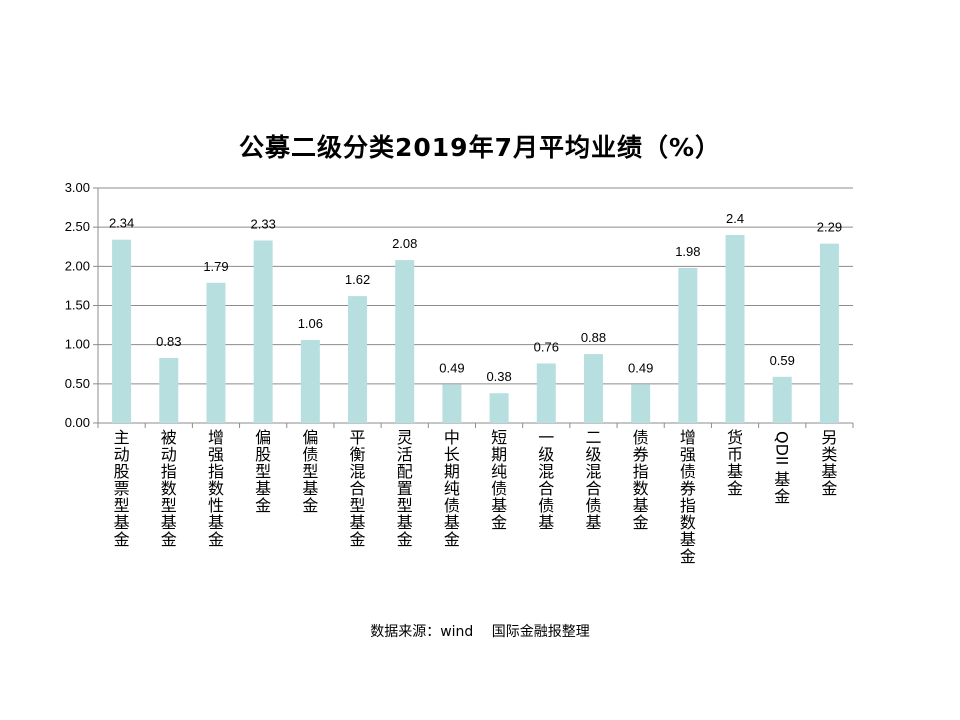  Describe the element at coordinates (735, 218) in the screenshot. I see `data-label: 2.4` at that location.